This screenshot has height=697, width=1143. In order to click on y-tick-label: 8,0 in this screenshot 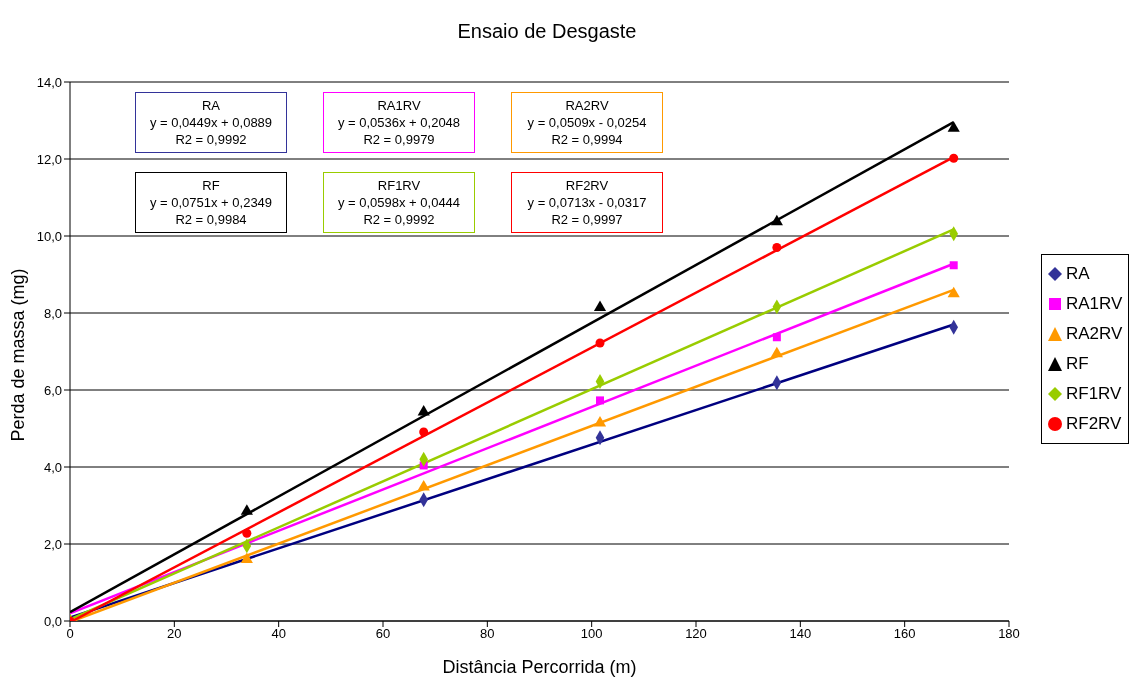, I will do `click(52, 313)`.